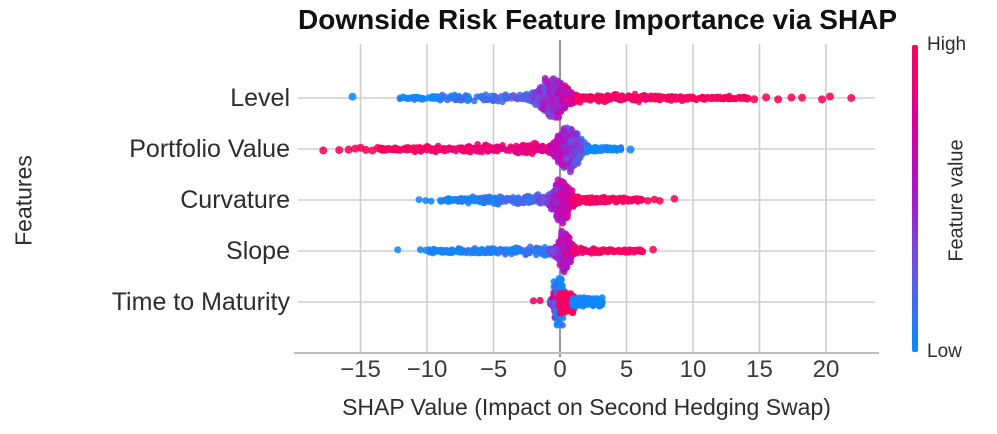  I want to click on y-tick-label-level: Level, so click(260, 98).